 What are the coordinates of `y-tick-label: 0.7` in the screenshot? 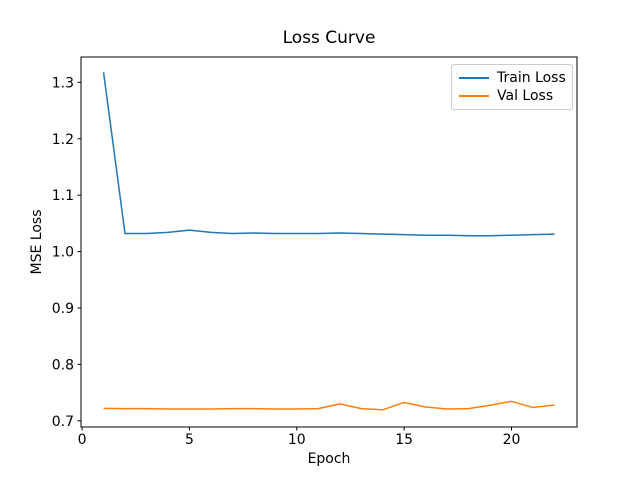 It's located at (63, 422).